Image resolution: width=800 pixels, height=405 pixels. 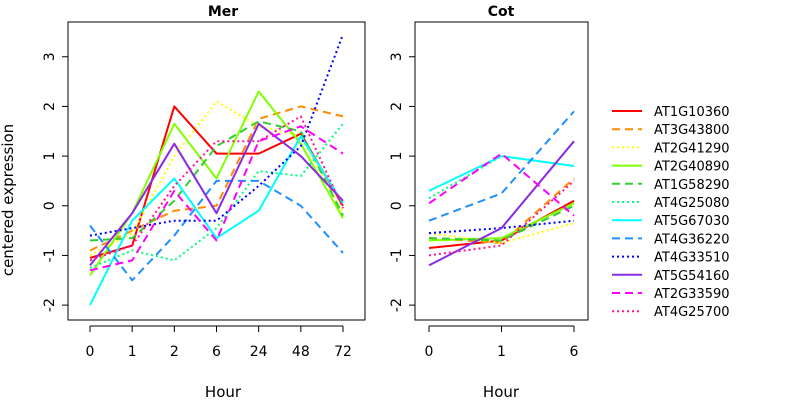 What do you see at coordinates (343, 352) in the screenshot?
I see `mer-x-tick-label: 72` at bounding box center [343, 352].